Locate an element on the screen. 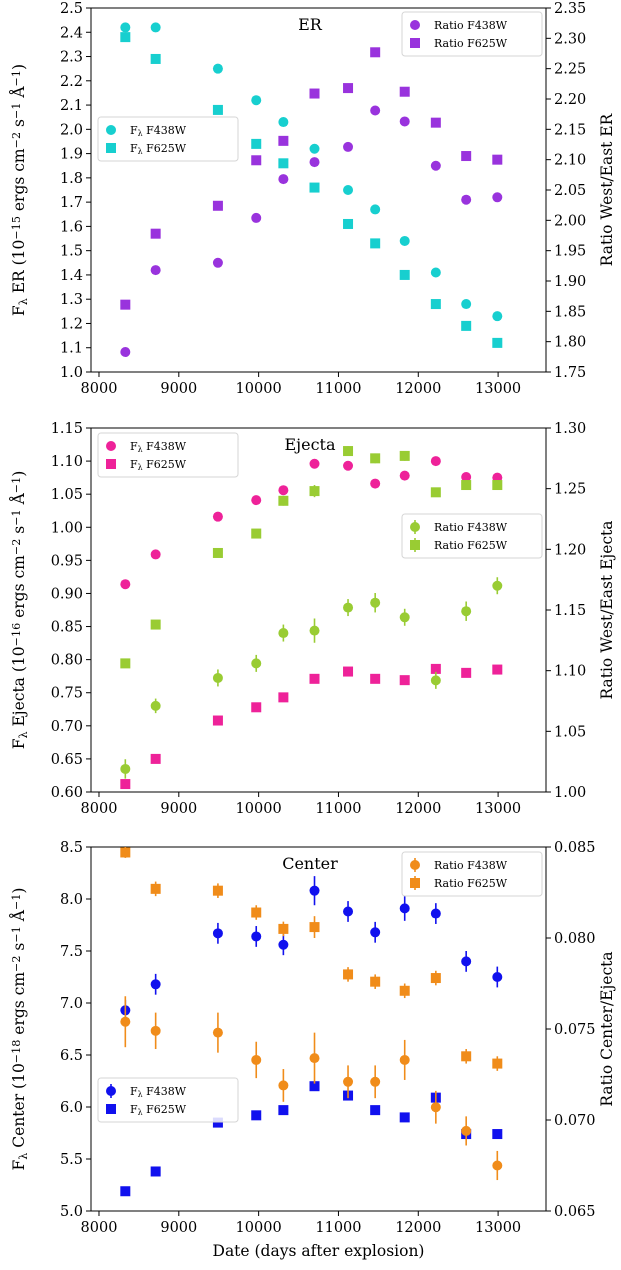  y-tick-label: 1.00 is located at coordinates (67, 528).